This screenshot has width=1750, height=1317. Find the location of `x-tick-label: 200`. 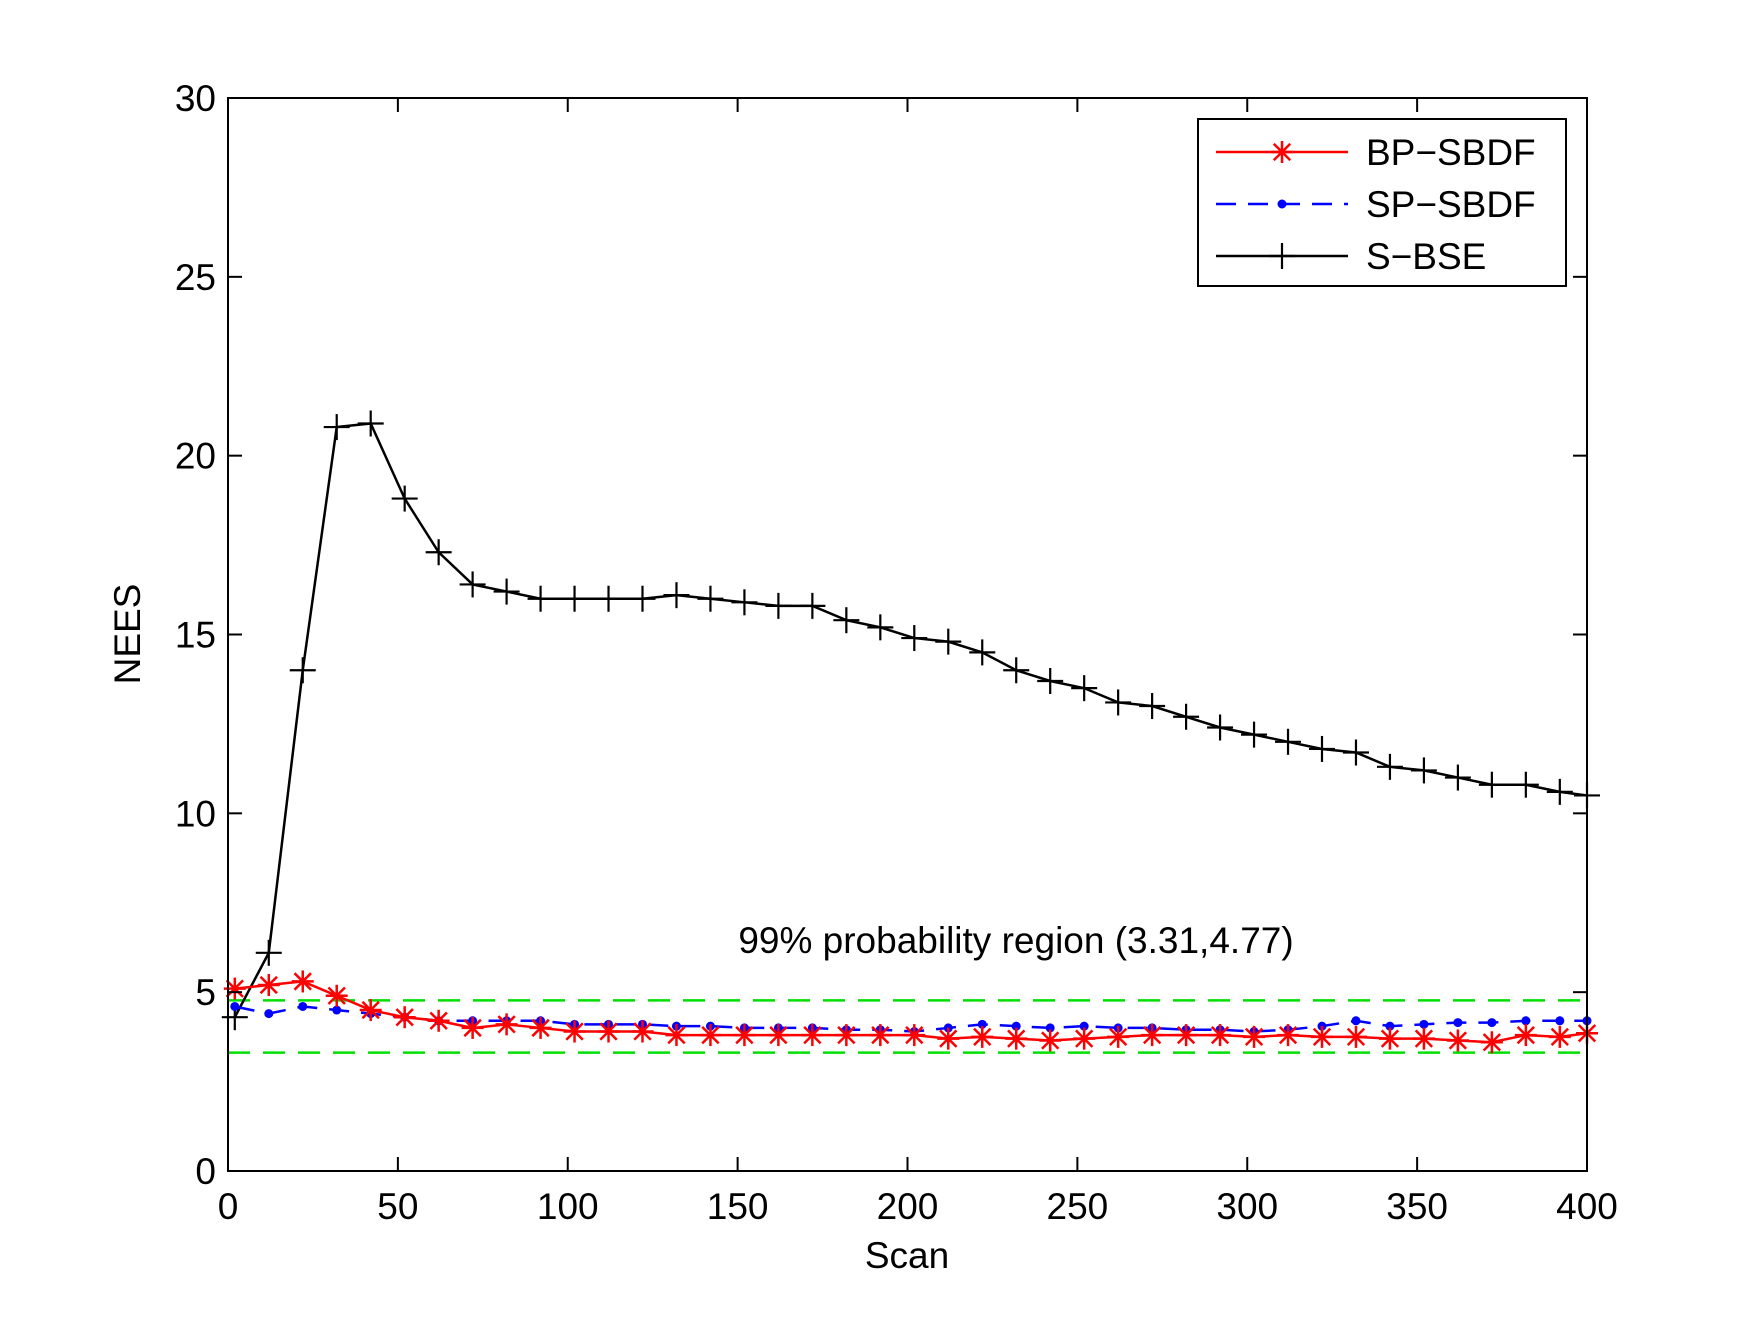

x-tick-label: 200 is located at coordinates (908, 1206).